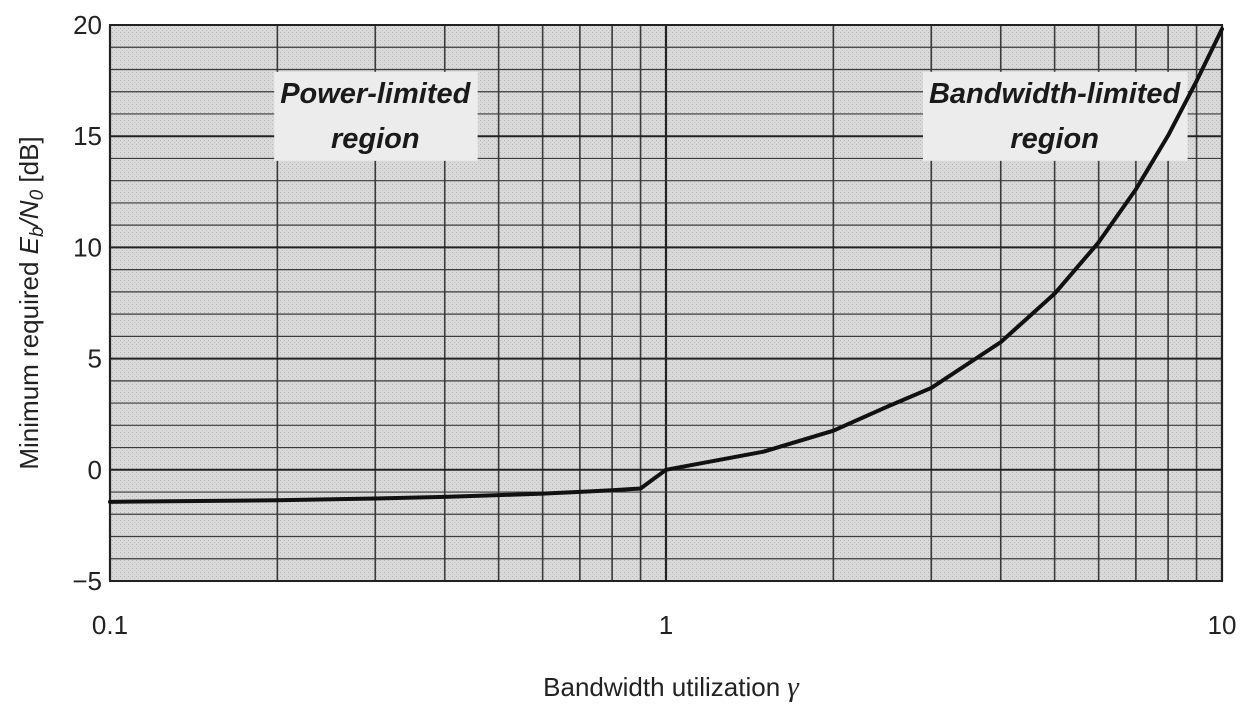 The image size is (1251, 706). What do you see at coordinates (31, 302) in the screenshot?
I see `y-axis-label: Minimum required Eb/N0 [dB]` at bounding box center [31, 302].